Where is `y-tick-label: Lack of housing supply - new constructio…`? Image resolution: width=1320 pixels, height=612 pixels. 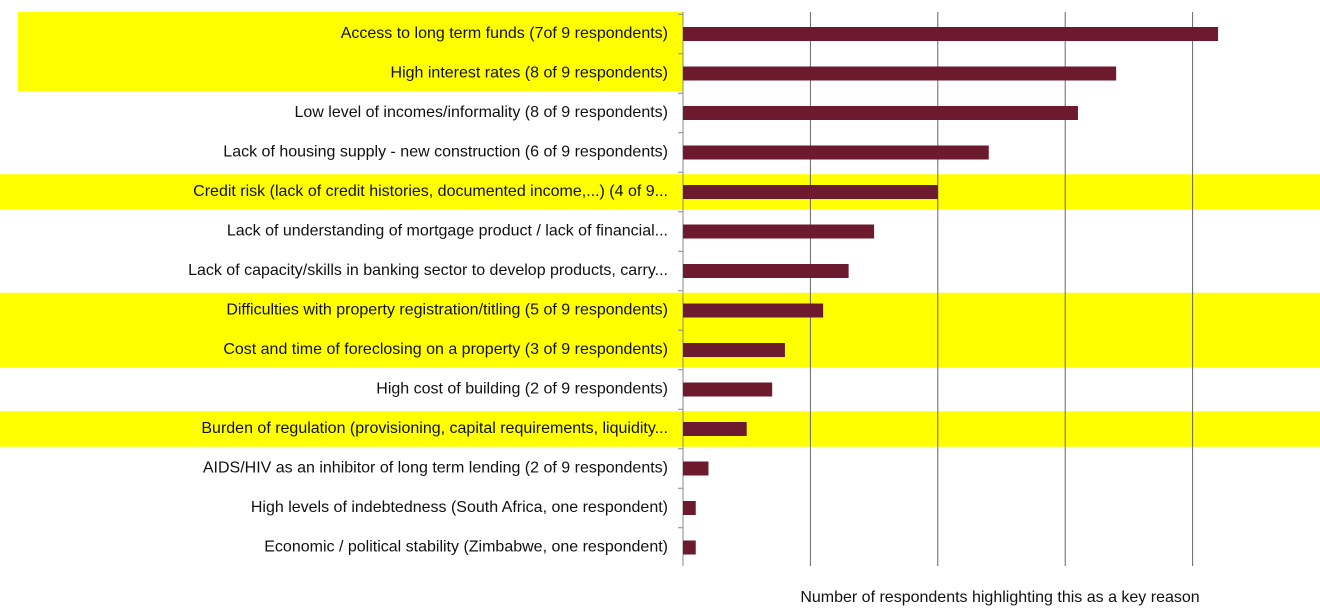
y-tick-label: Lack of housing supply - new constructio… is located at coordinates (445, 152).